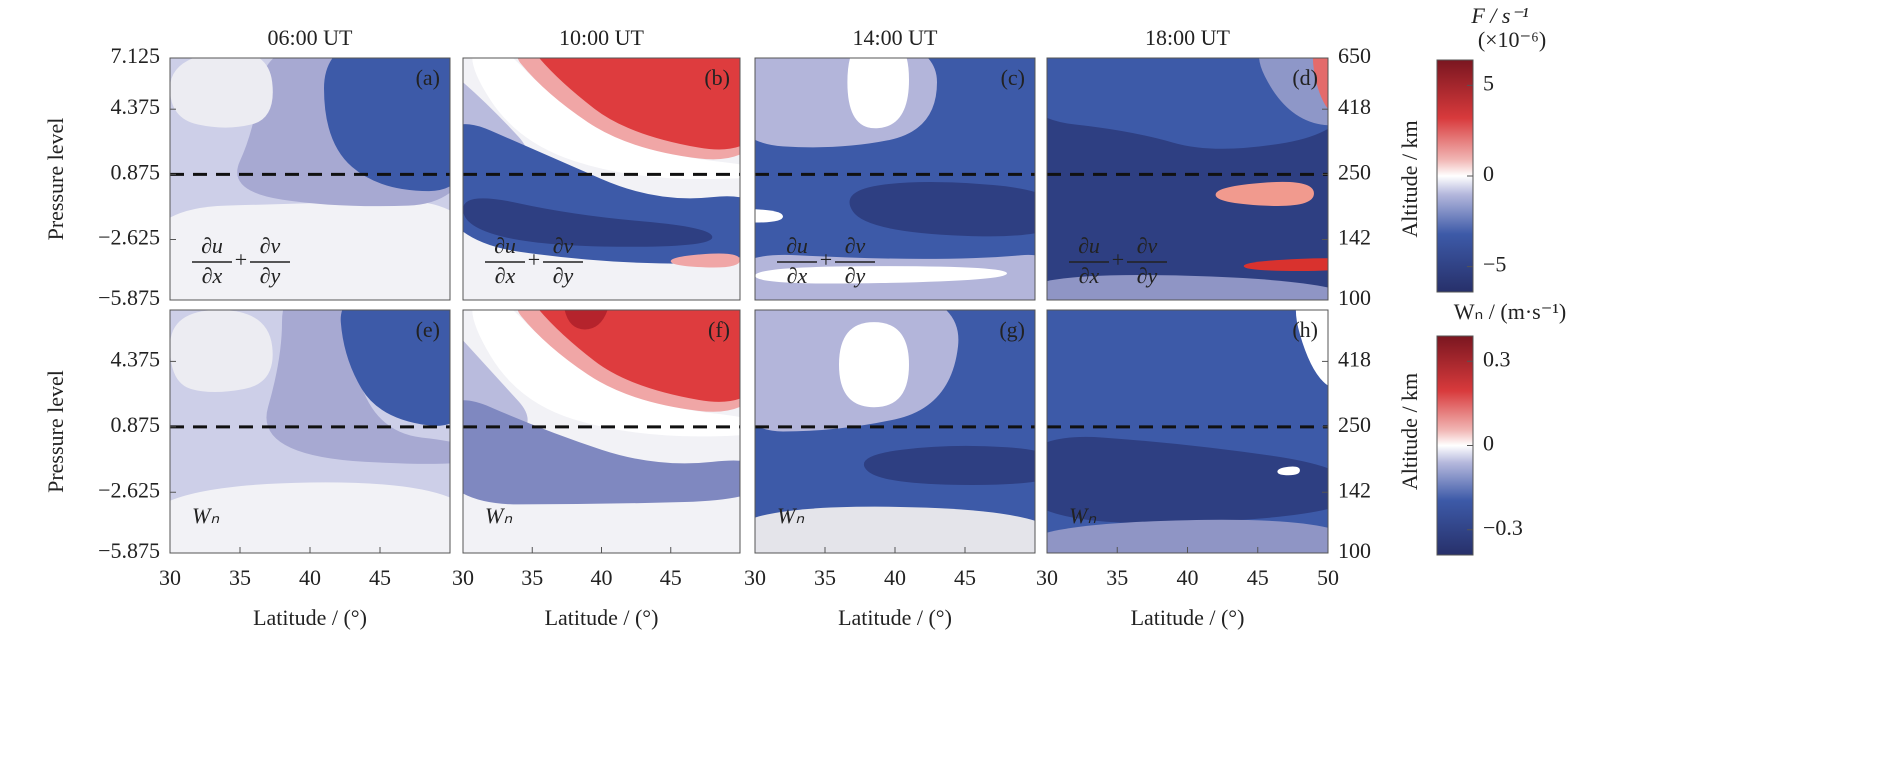  I want to click on colorbar-tick-label: 0.3, so click(1497, 358).